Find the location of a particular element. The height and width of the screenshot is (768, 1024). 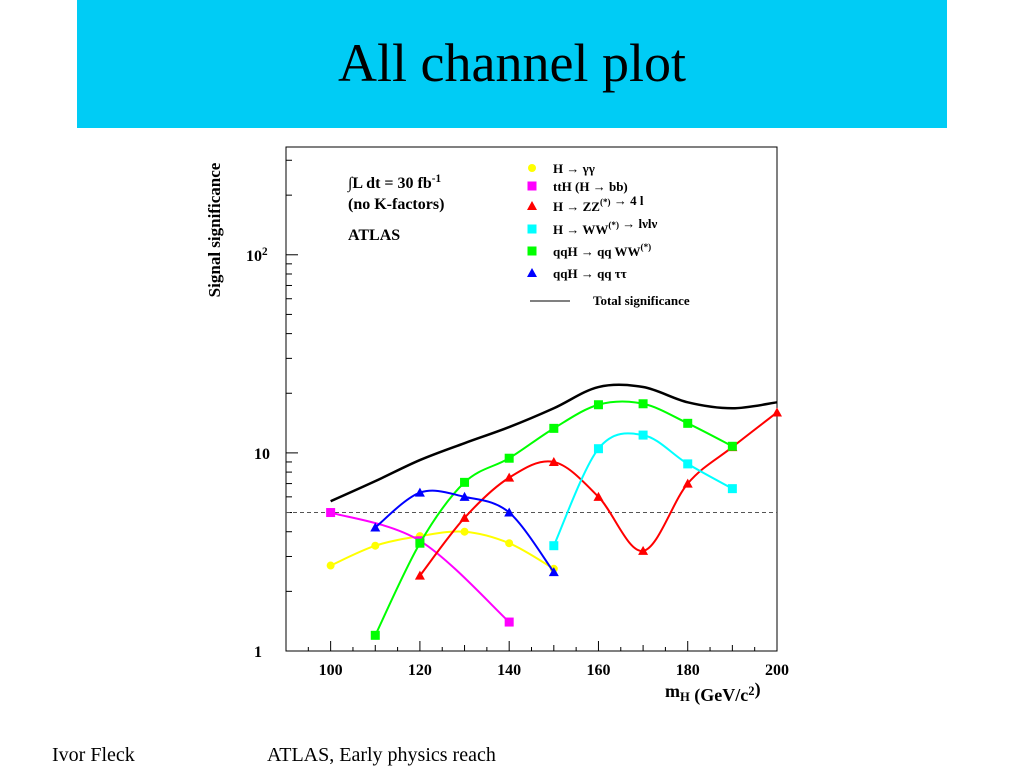

legend-label: qqH → qq WW(*) is located at coordinates (602, 250).